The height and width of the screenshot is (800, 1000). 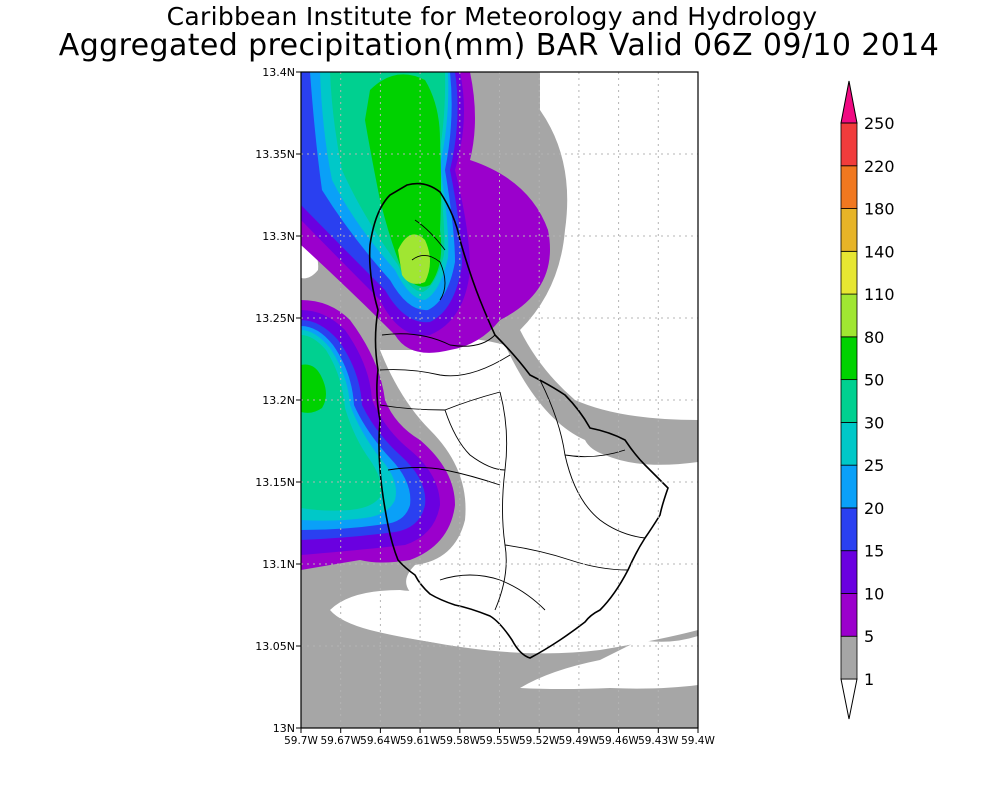 What do you see at coordinates (340, 741) in the screenshot?
I see `lon-tick-label: 59.67W` at bounding box center [340, 741].